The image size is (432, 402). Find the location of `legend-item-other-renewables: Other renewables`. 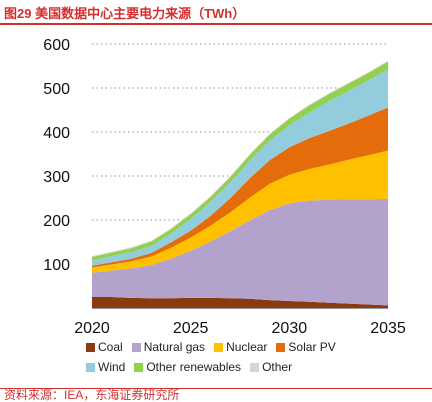

legend-item-other-renewables: Other renewables is located at coordinates (187, 367).